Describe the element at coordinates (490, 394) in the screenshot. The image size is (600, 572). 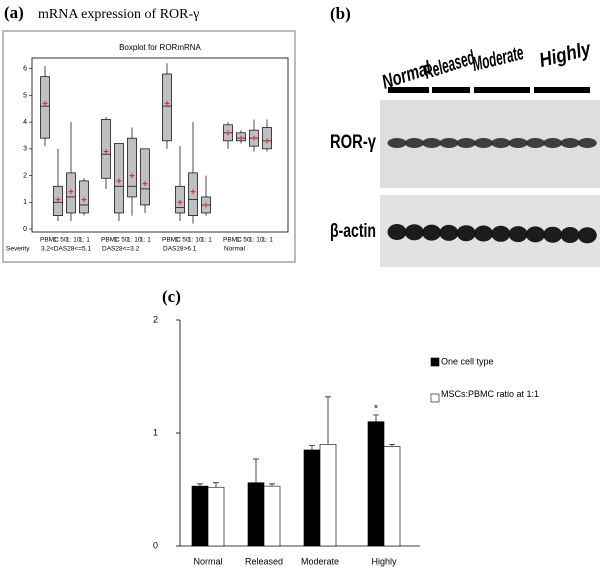
I see `legend-label: MSCs:PBMC ratio at 1:1` at that location.